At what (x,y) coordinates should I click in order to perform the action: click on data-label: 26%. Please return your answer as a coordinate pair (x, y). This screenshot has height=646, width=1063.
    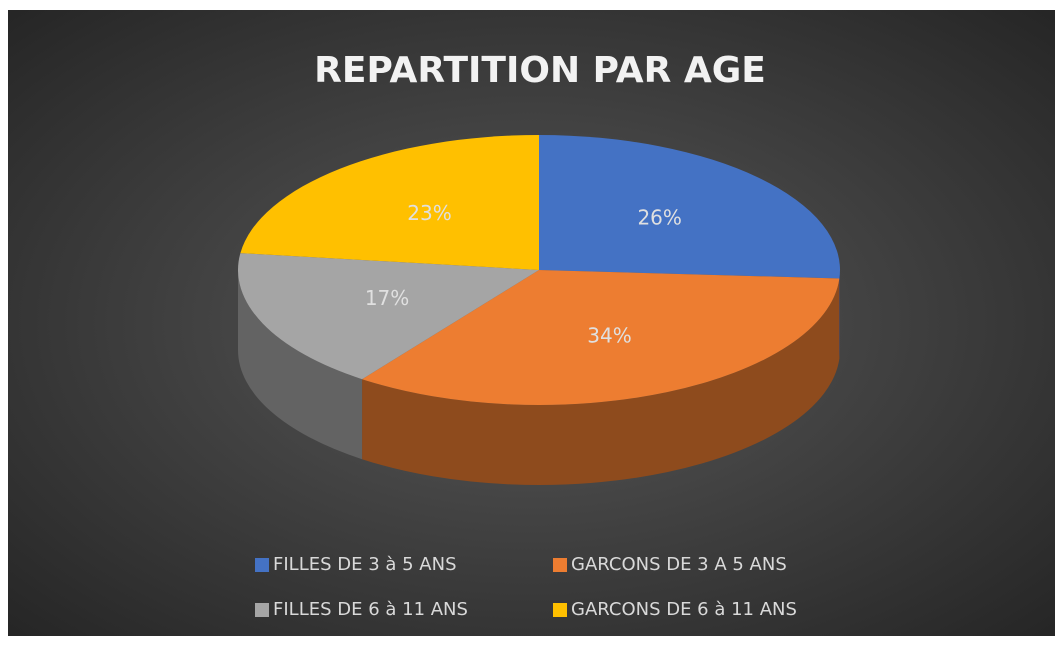
    Looking at the image, I should click on (659, 218).